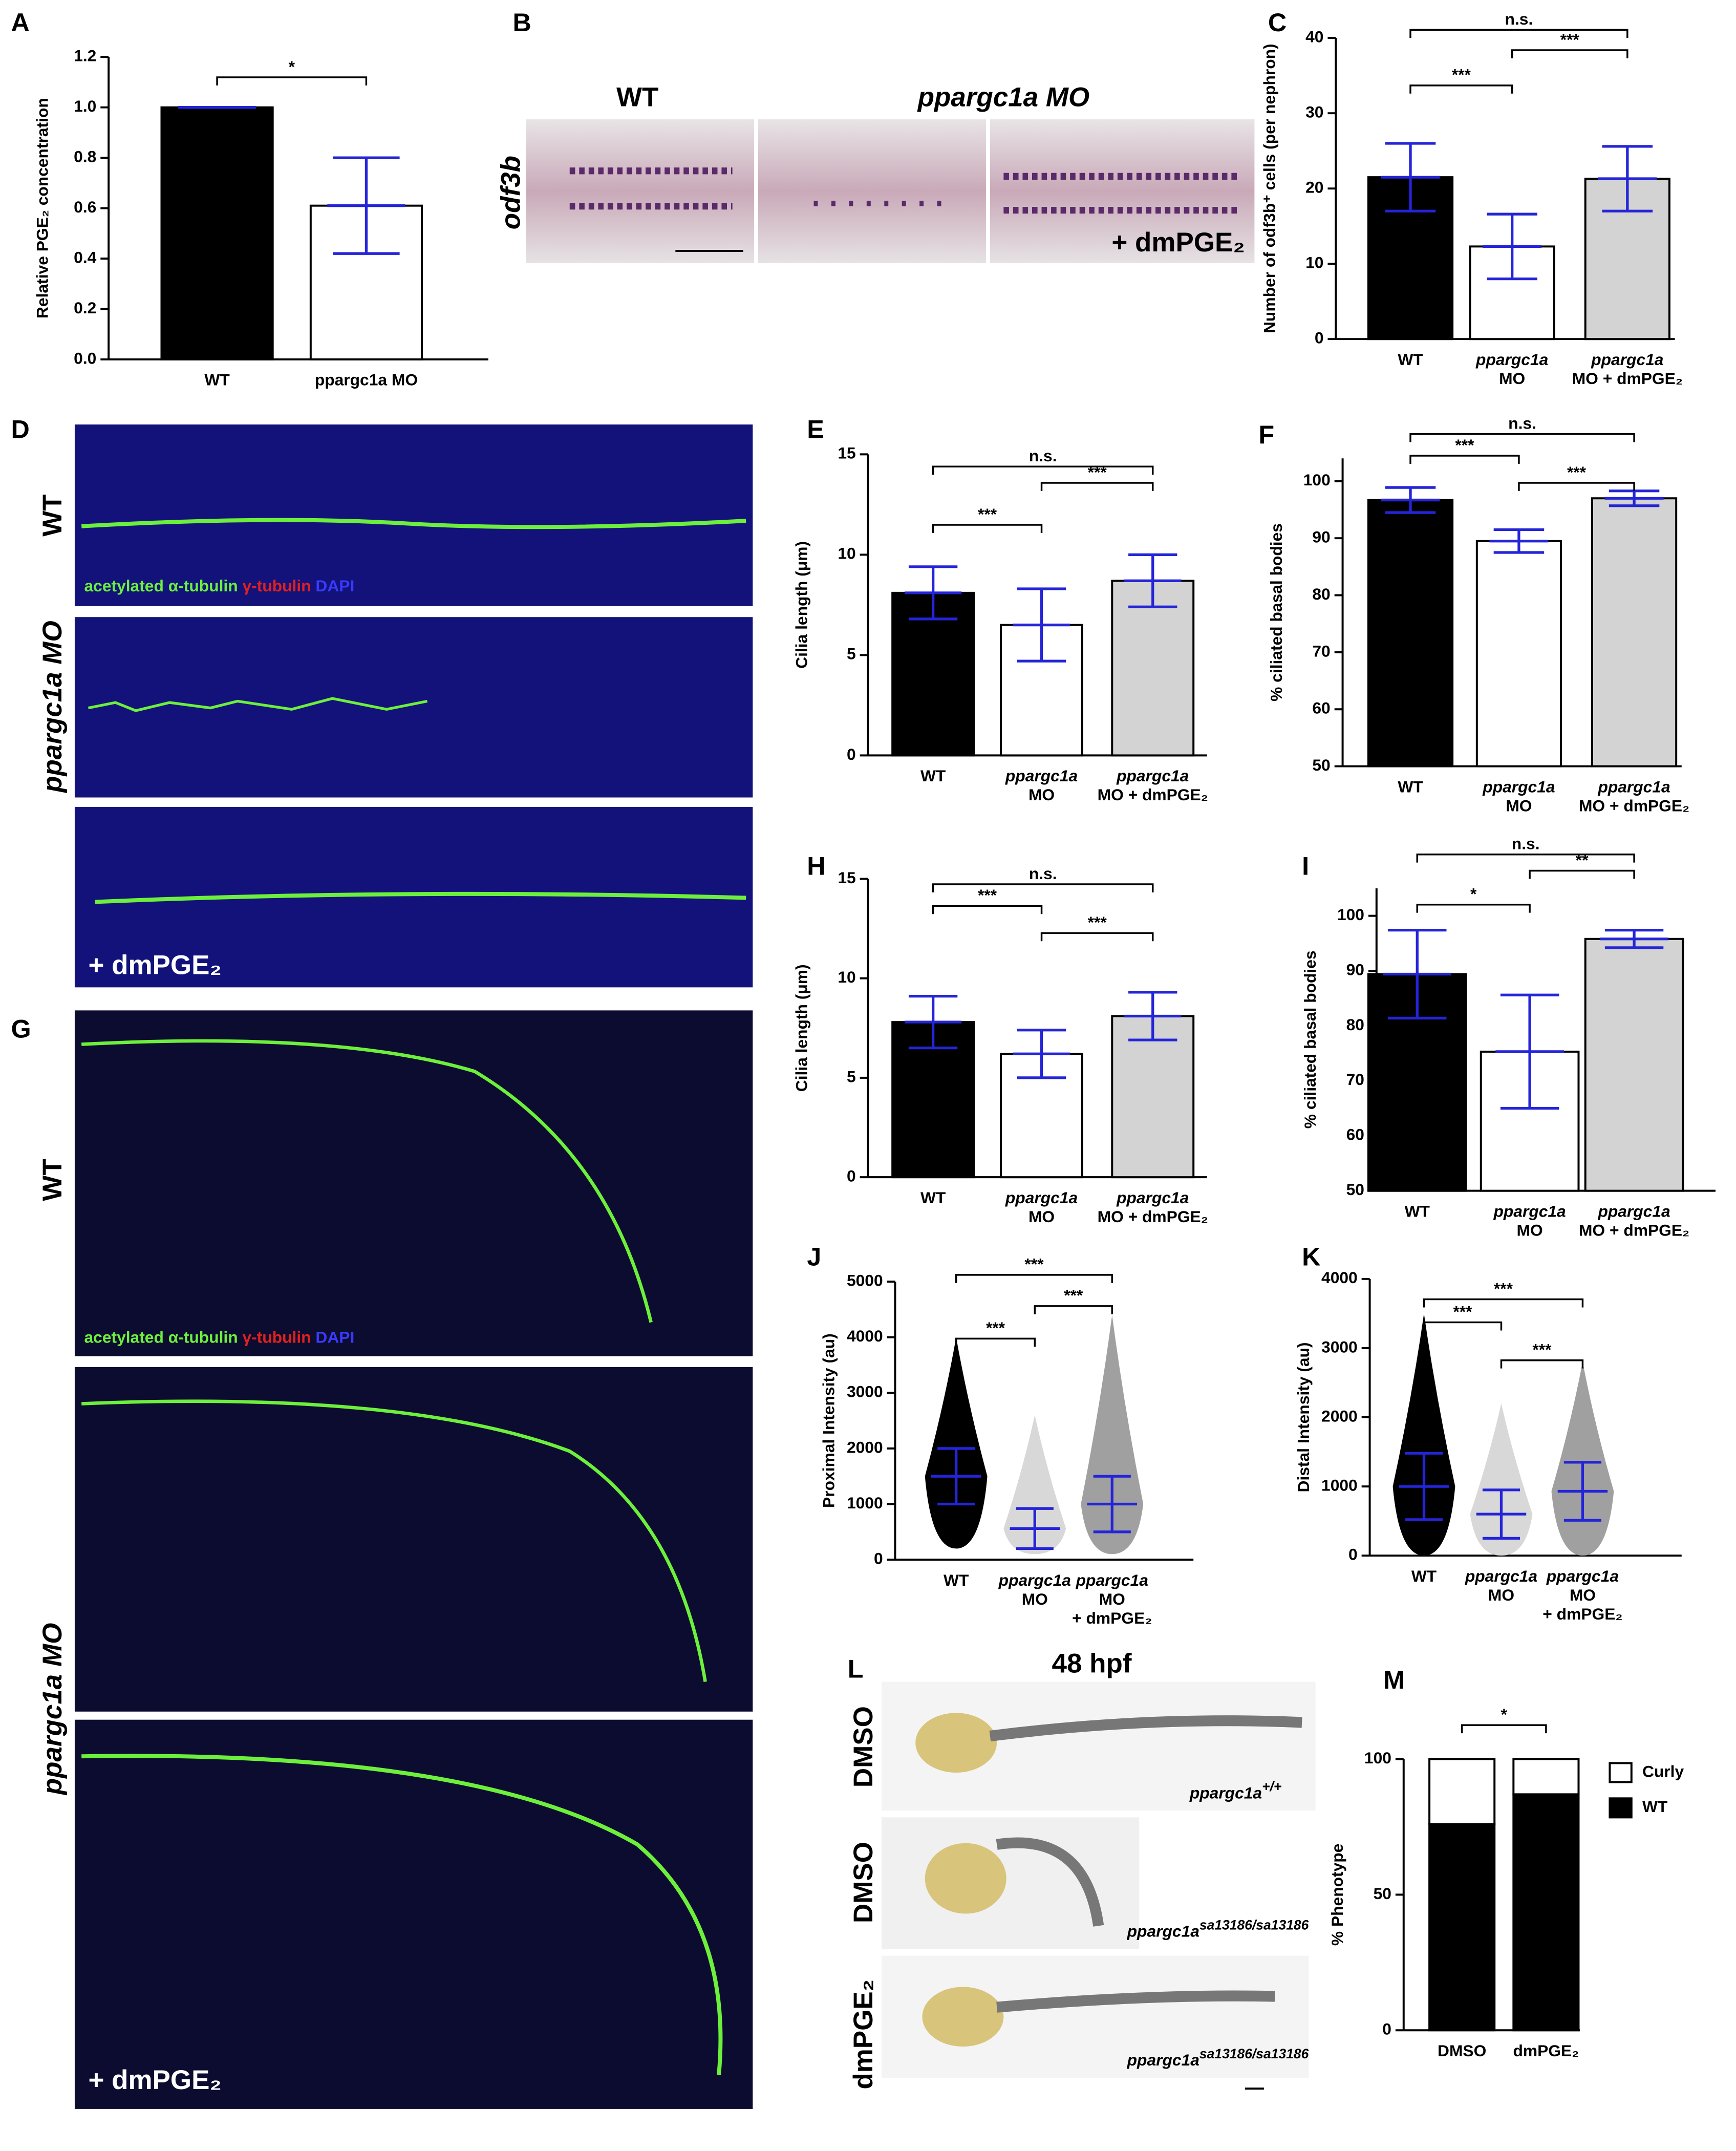 The height and width of the screenshot is (2151, 1736). What do you see at coordinates (1092, 1664) in the screenshot?
I see `panel-title: 48 hpf` at bounding box center [1092, 1664].